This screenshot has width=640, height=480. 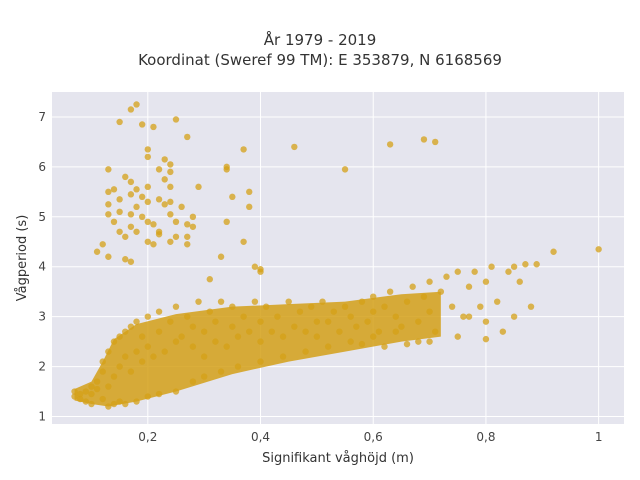 I want to click on y-tick-label: 6, so click(x=42, y=167).